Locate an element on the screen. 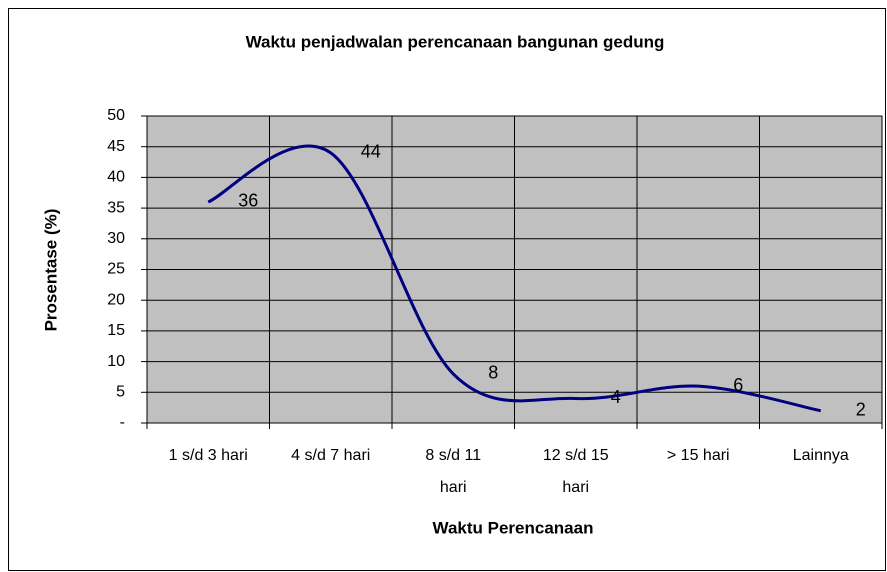 This screenshot has height=572, width=887. y-axis-title: Prosentase (%) is located at coordinates (50, 270).